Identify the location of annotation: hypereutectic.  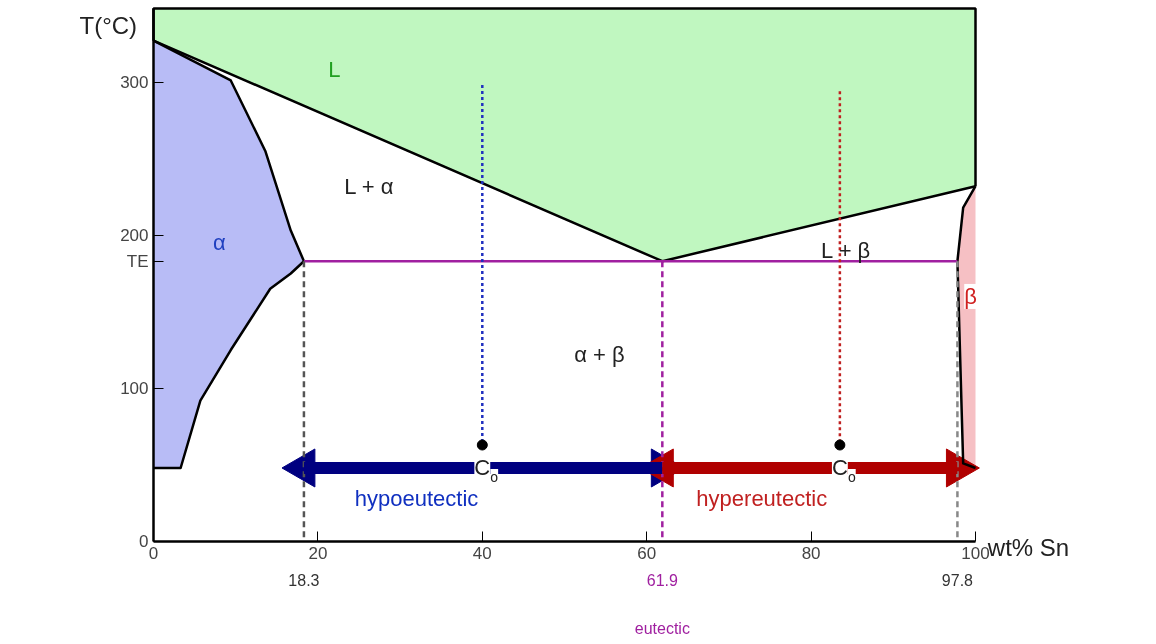
(762, 499).